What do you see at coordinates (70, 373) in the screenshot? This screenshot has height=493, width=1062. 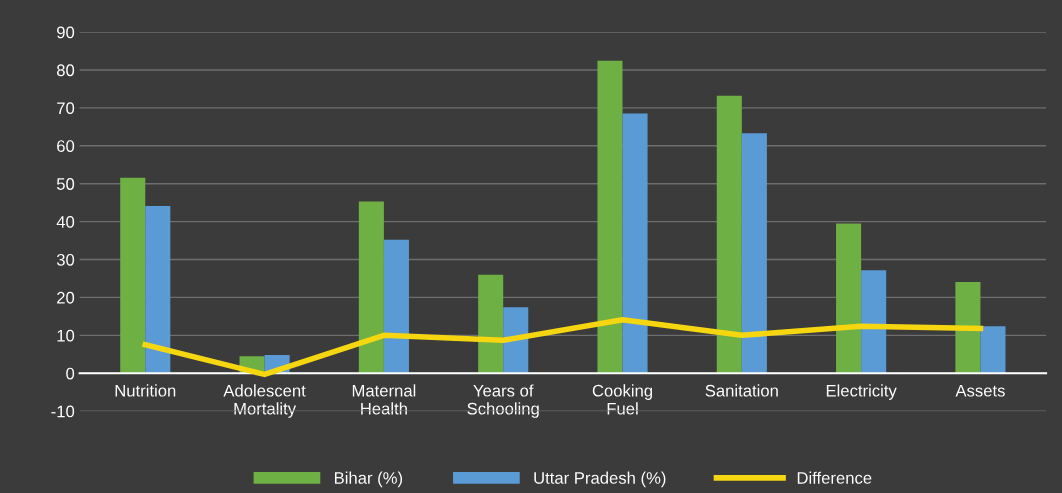 I see `y-tick-label: 0` at bounding box center [70, 373].